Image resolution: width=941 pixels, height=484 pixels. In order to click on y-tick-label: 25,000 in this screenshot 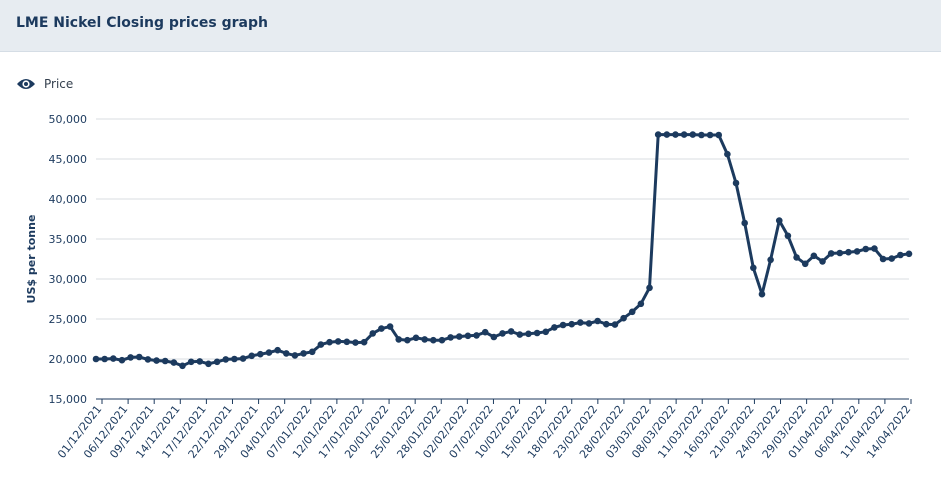, I will do `click(68, 319)`.